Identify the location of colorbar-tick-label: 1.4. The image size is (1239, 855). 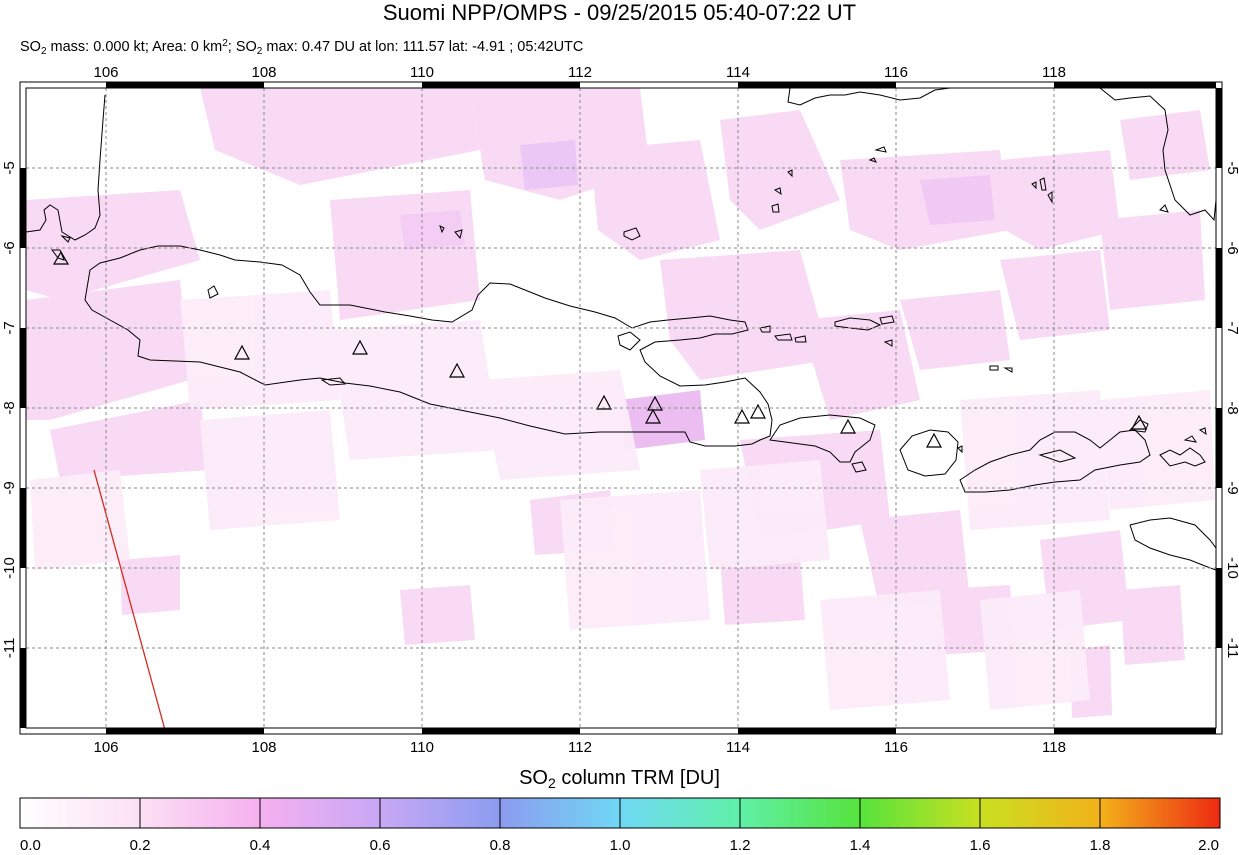
(860, 845).